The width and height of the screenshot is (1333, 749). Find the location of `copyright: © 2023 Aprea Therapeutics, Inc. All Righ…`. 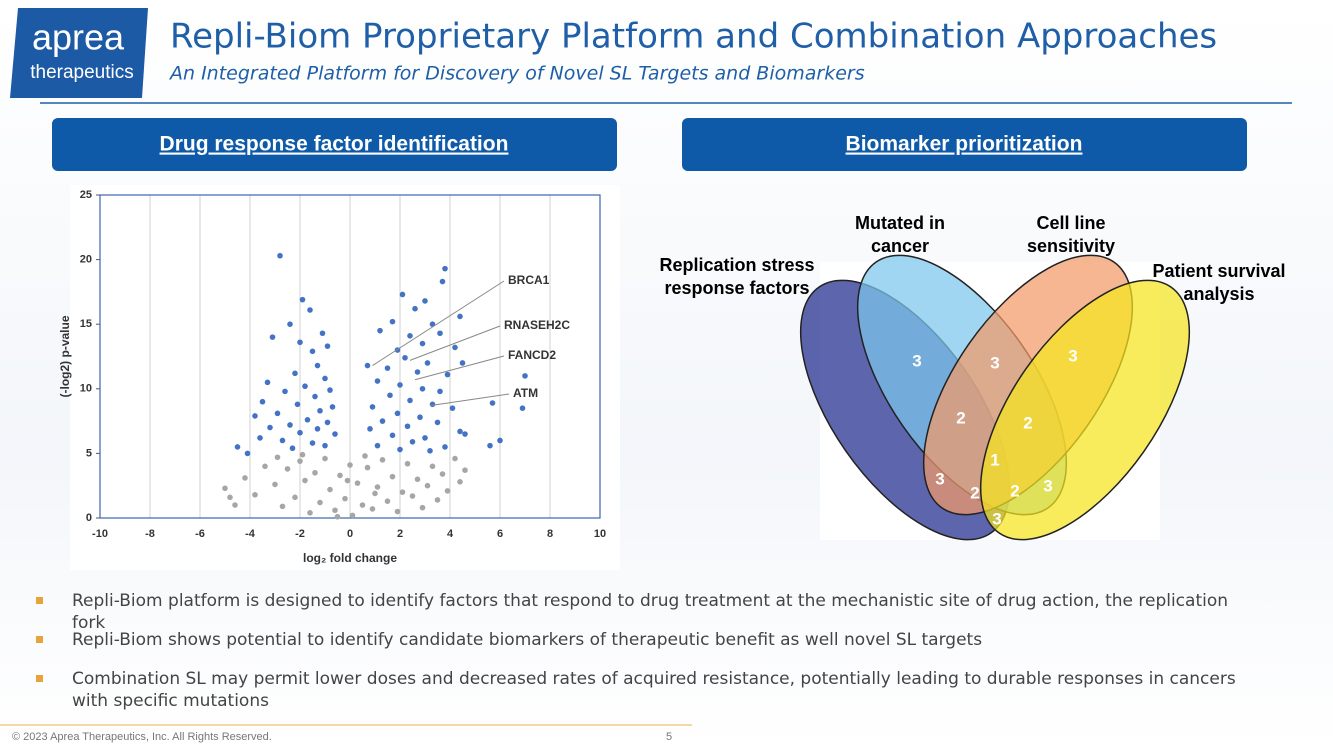

copyright: © 2023 Aprea Therapeutics, Inc. All Righ… is located at coordinates (142, 737).